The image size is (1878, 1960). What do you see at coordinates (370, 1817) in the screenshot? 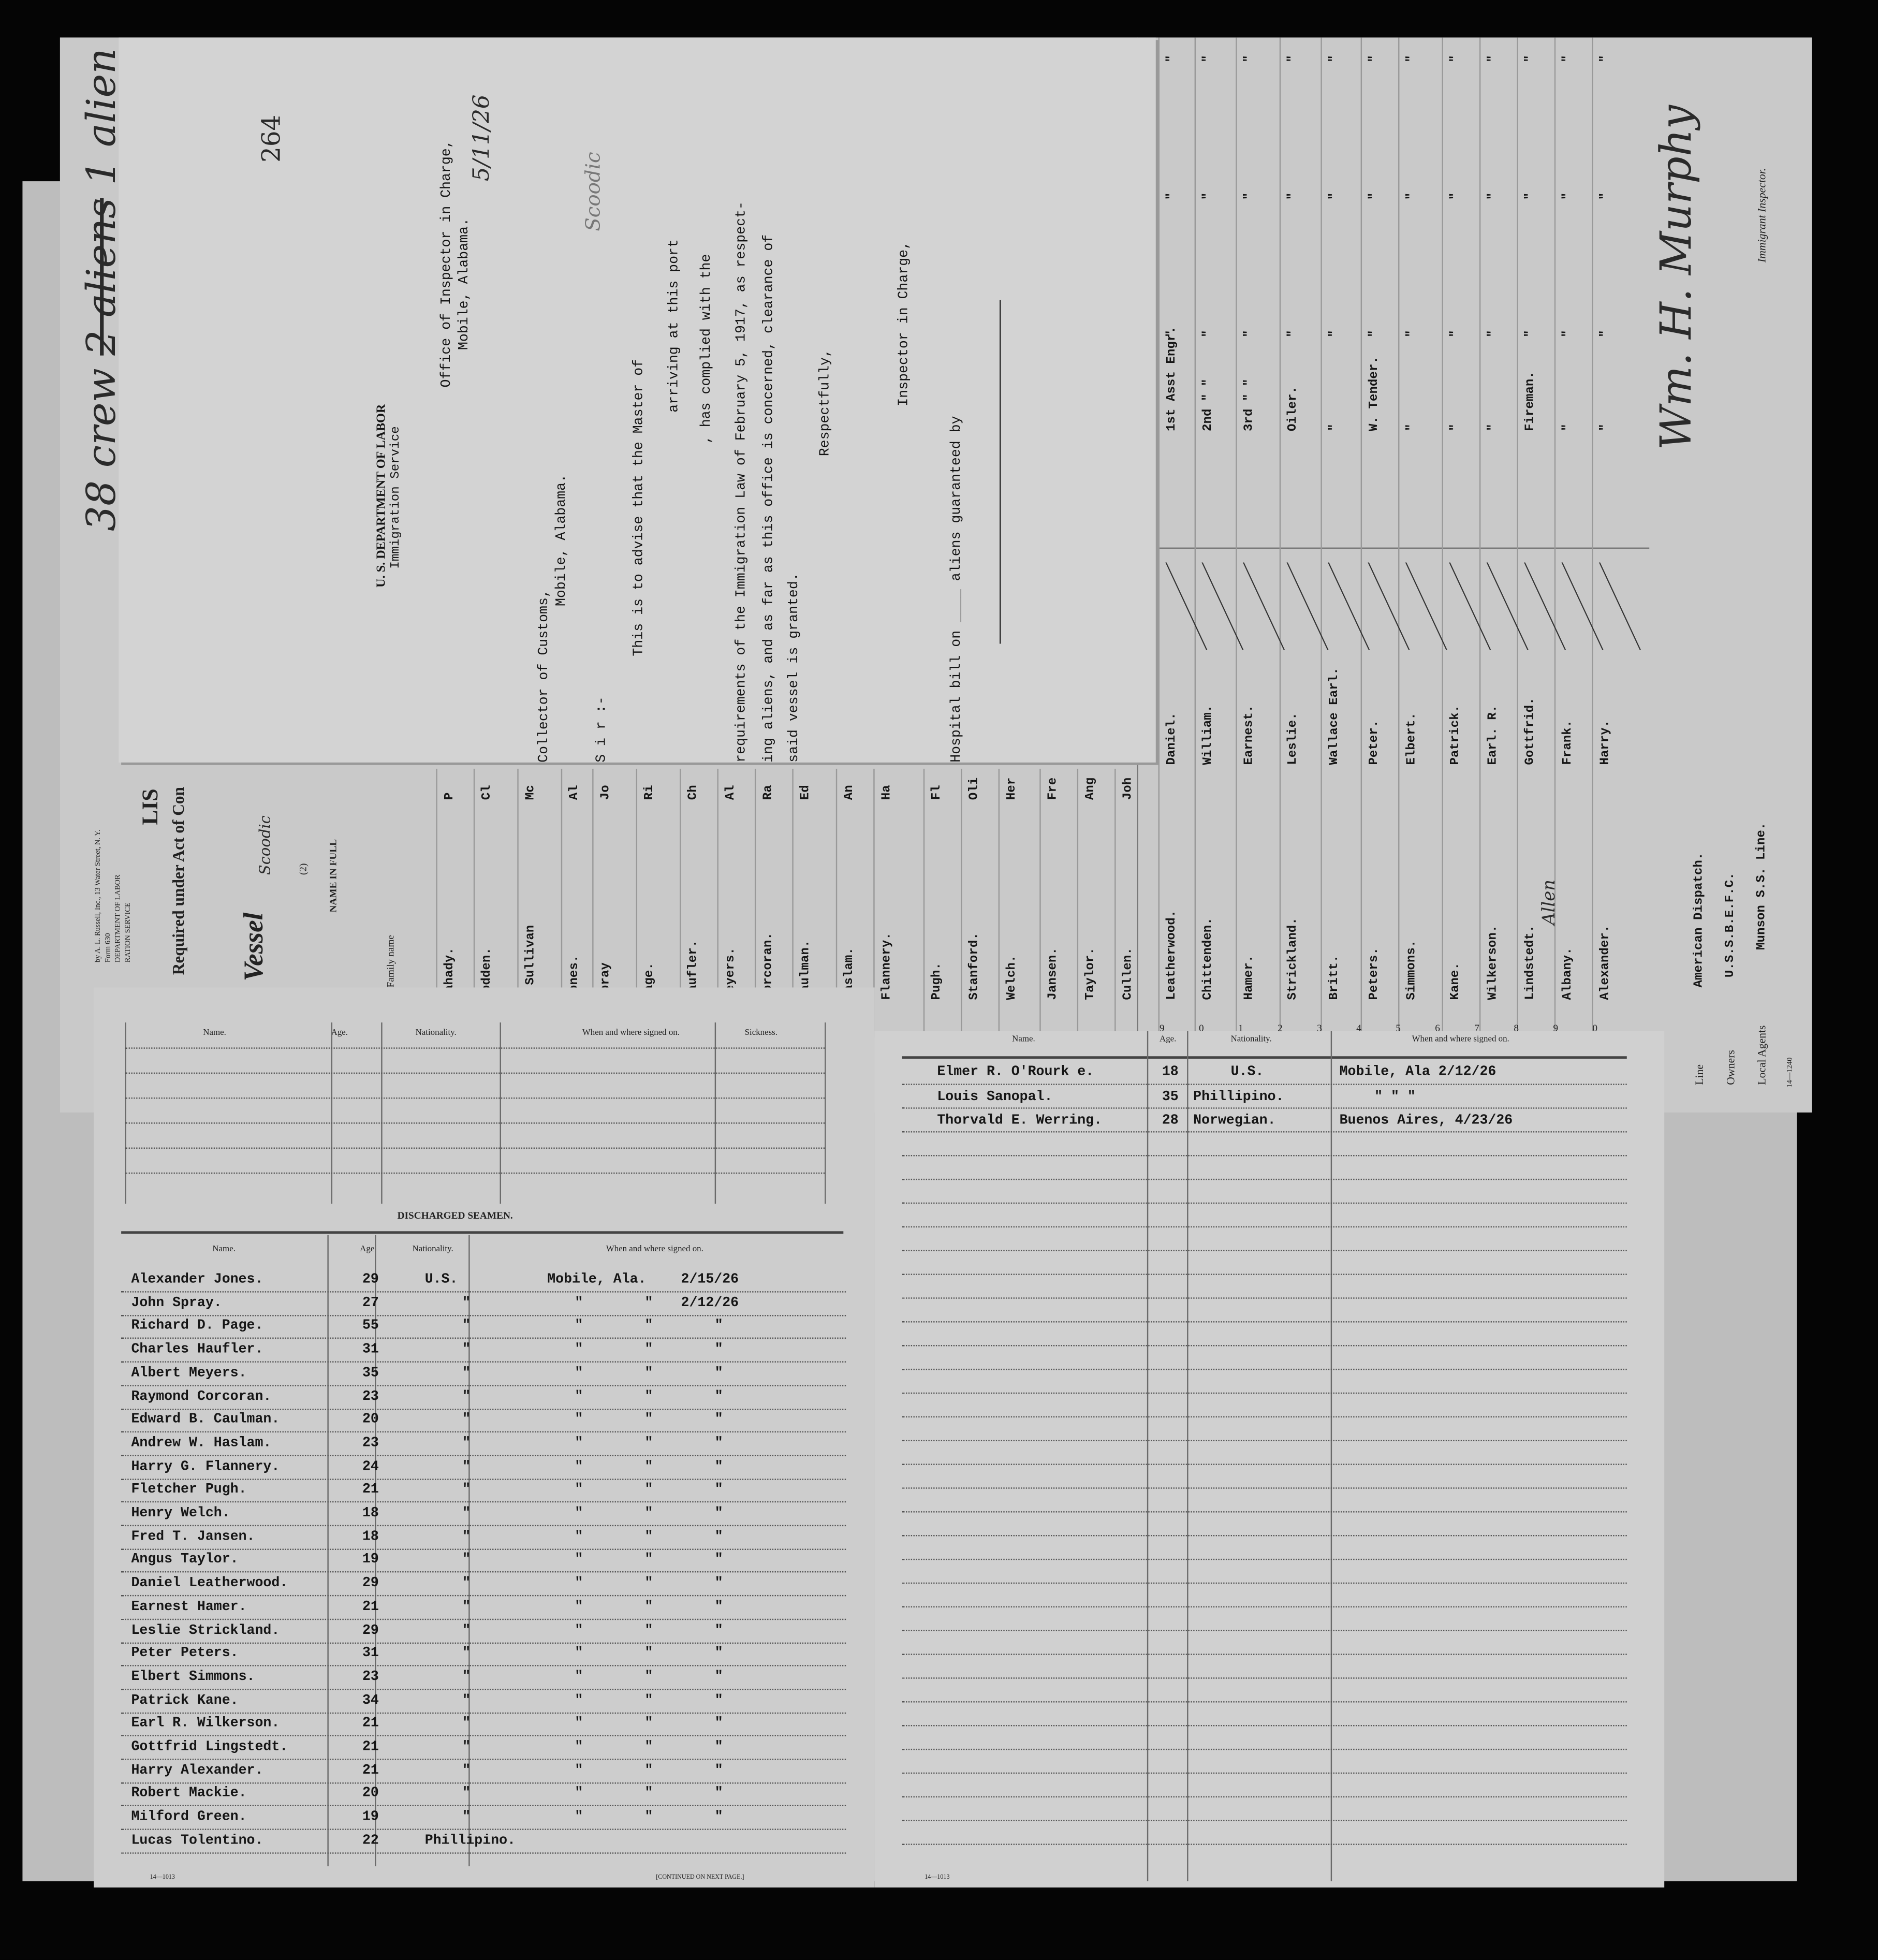
I see `seaman-age: 19` at bounding box center [370, 1817].